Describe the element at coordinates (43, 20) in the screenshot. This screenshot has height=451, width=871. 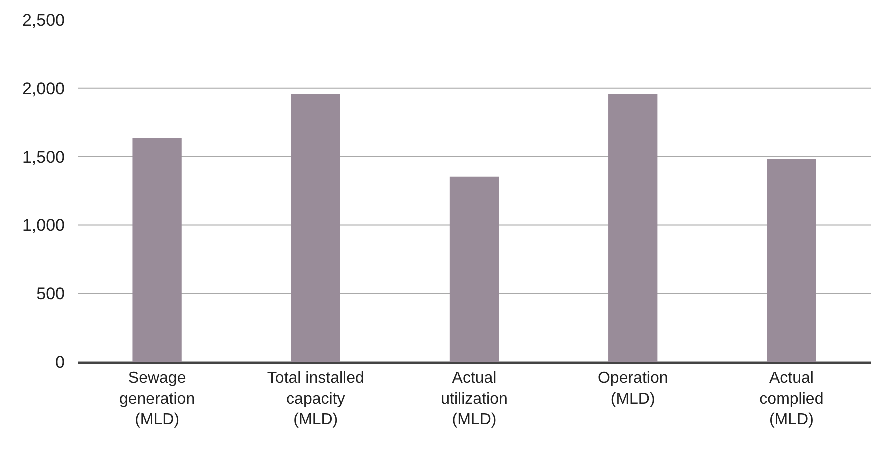
I see `y-tick-label: 2,500` at that location.